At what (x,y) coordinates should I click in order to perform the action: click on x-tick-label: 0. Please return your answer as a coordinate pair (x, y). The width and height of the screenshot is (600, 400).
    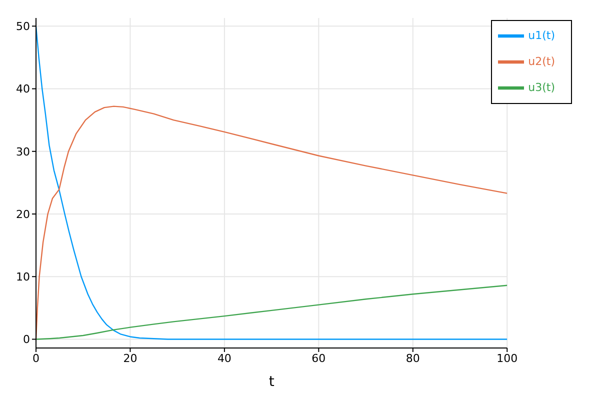
    Looking at the image, I should click on (36, 358).